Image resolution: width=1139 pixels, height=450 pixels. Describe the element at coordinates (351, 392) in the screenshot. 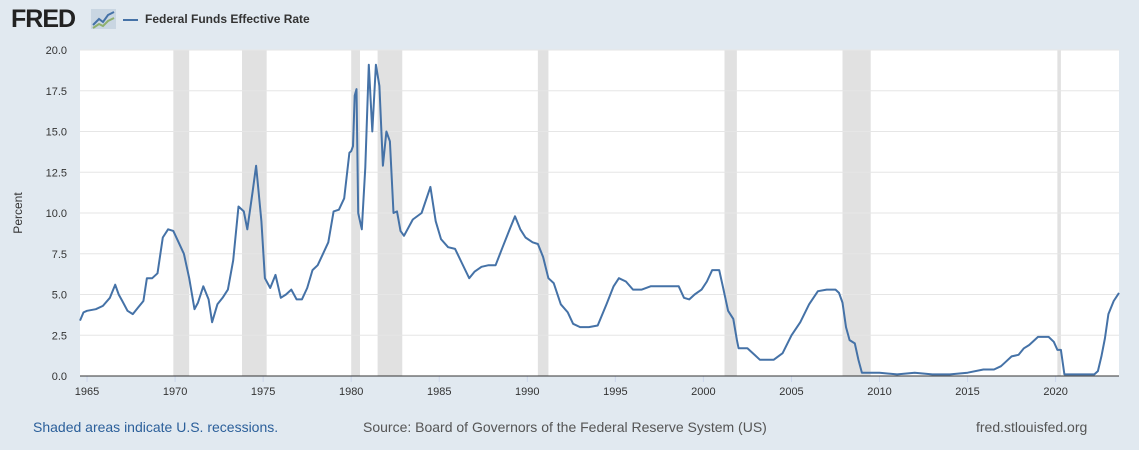

I see `x-tick-label: 1980` at that location.